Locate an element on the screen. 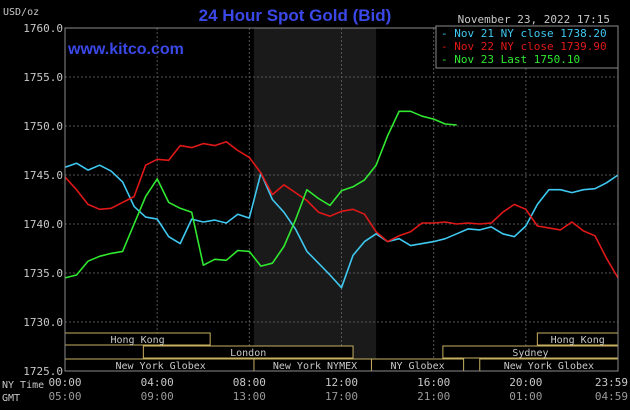 Image resolution: width=630 pixels, height=410 pixels. legend-entry: - Nov 22 NY close 1739.90 is located at coordinates (524, 46).